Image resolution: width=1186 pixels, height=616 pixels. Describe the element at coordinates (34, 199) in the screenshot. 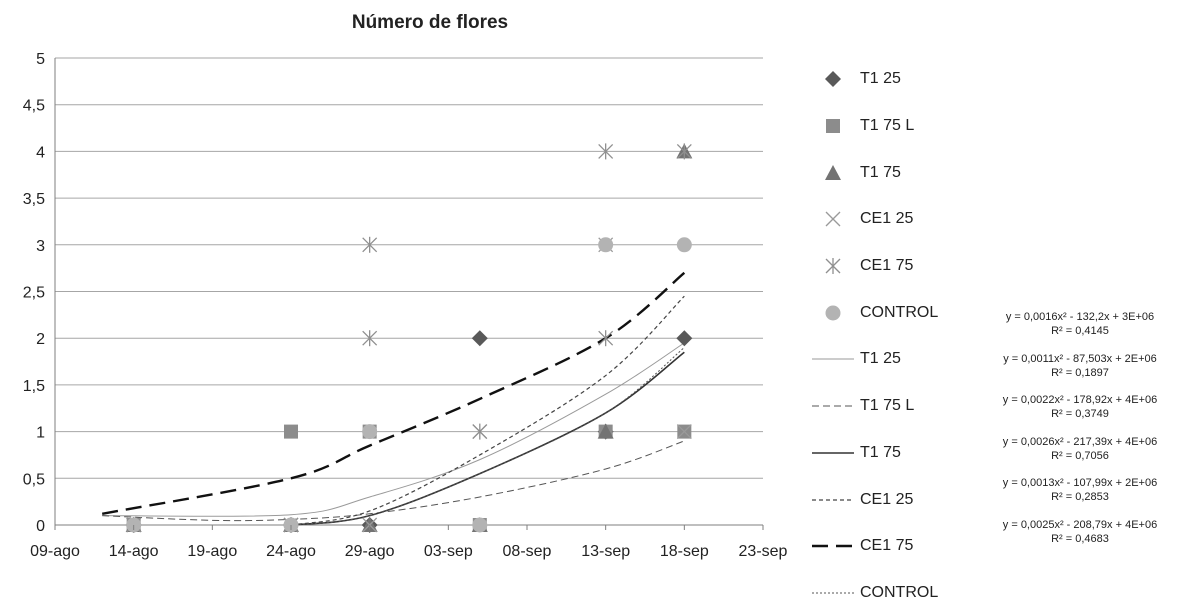

I see `y-tick-label: 3,5` at that location.